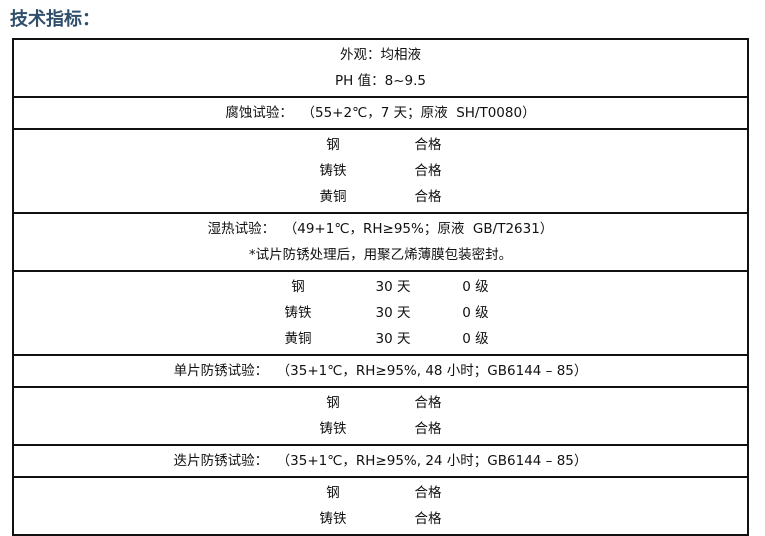 The width and height of the screenshot is (765, 536). Describe the element at coordinates (380, 55) in the screenshot. I see `appearance: 外观：均相液` at that location.